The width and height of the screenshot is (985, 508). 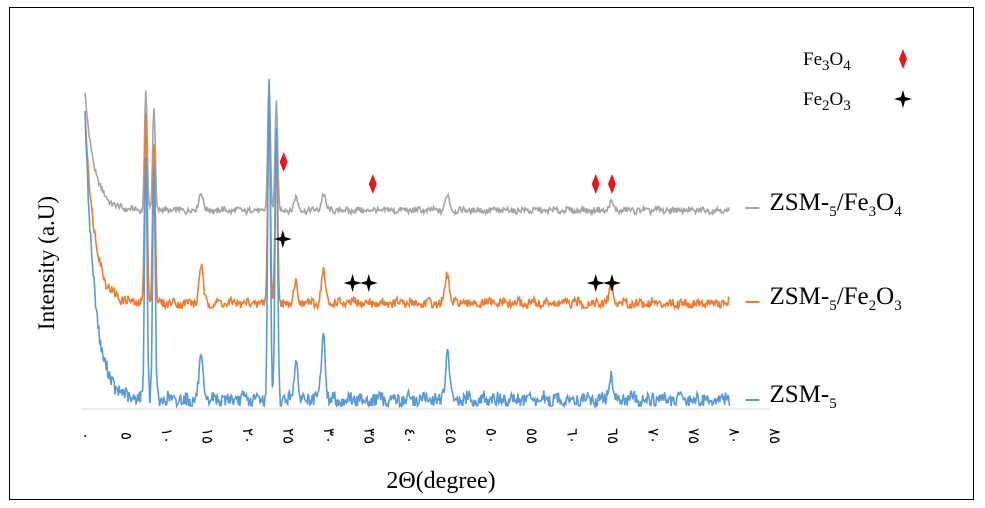 What do you see at coordinates (827, 61) in the screenshot?
I see `legend-label: Fe3O4` at bounding box center [827, 61].